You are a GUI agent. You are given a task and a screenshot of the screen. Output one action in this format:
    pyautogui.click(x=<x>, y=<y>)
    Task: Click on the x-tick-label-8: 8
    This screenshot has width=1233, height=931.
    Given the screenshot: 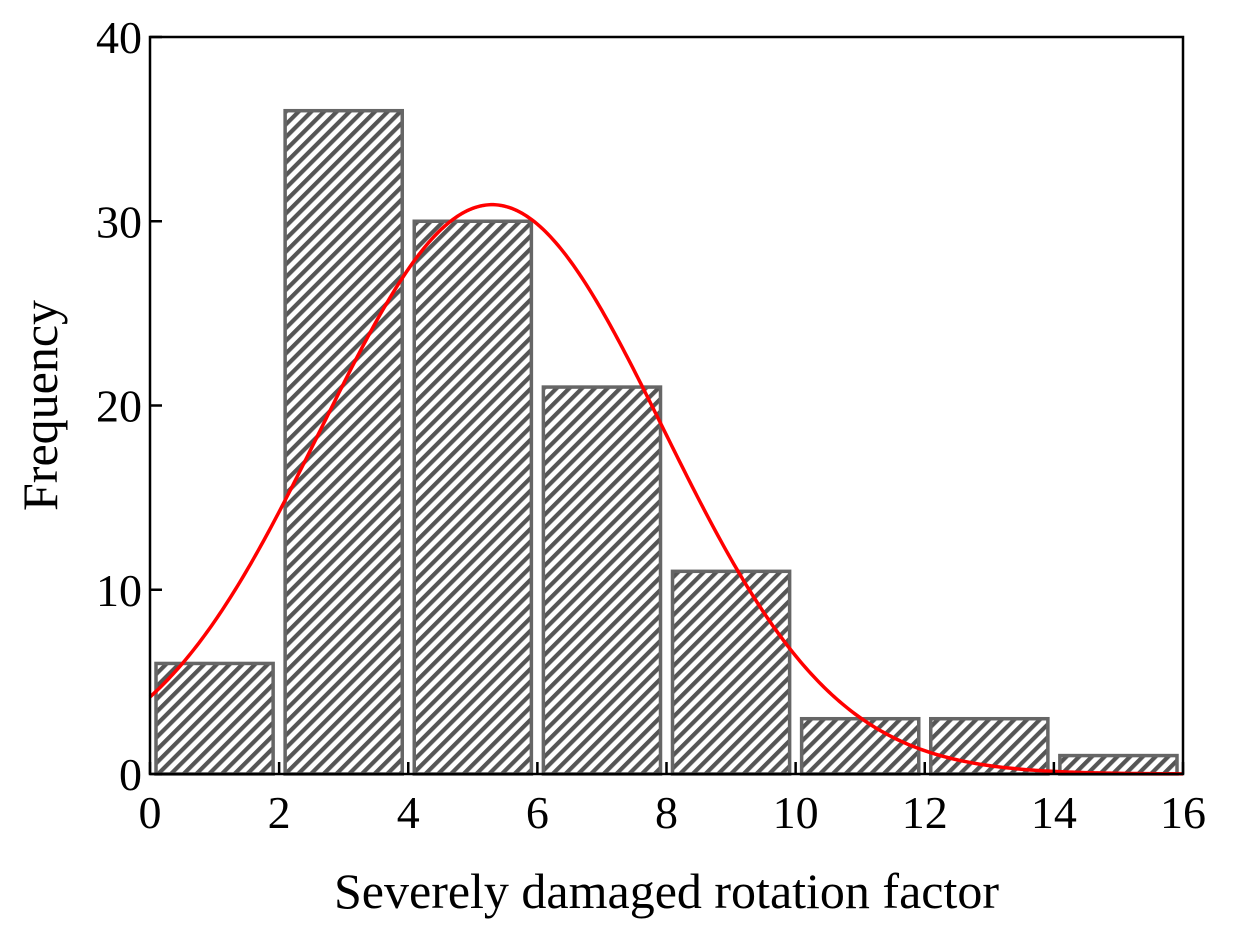 What is the action you would take?
    pyautogui.click(x=666, y=812)
    